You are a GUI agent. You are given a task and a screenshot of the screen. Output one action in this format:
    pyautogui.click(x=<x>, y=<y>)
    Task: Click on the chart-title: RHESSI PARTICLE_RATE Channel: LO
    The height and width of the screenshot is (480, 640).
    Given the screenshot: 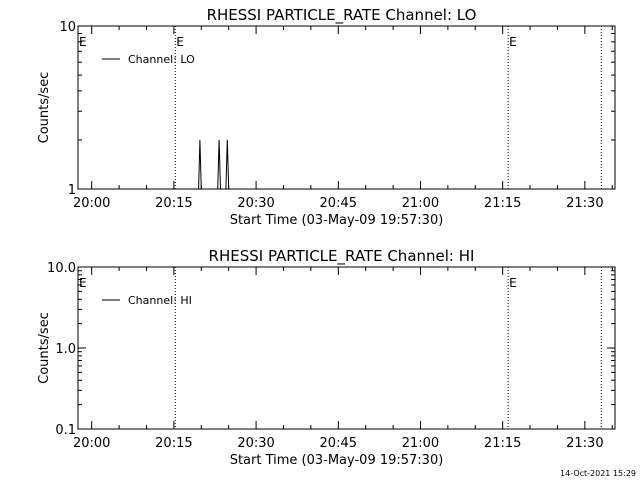 What is the action you would take?
    pyautogui.click(x=342, y=15)
    